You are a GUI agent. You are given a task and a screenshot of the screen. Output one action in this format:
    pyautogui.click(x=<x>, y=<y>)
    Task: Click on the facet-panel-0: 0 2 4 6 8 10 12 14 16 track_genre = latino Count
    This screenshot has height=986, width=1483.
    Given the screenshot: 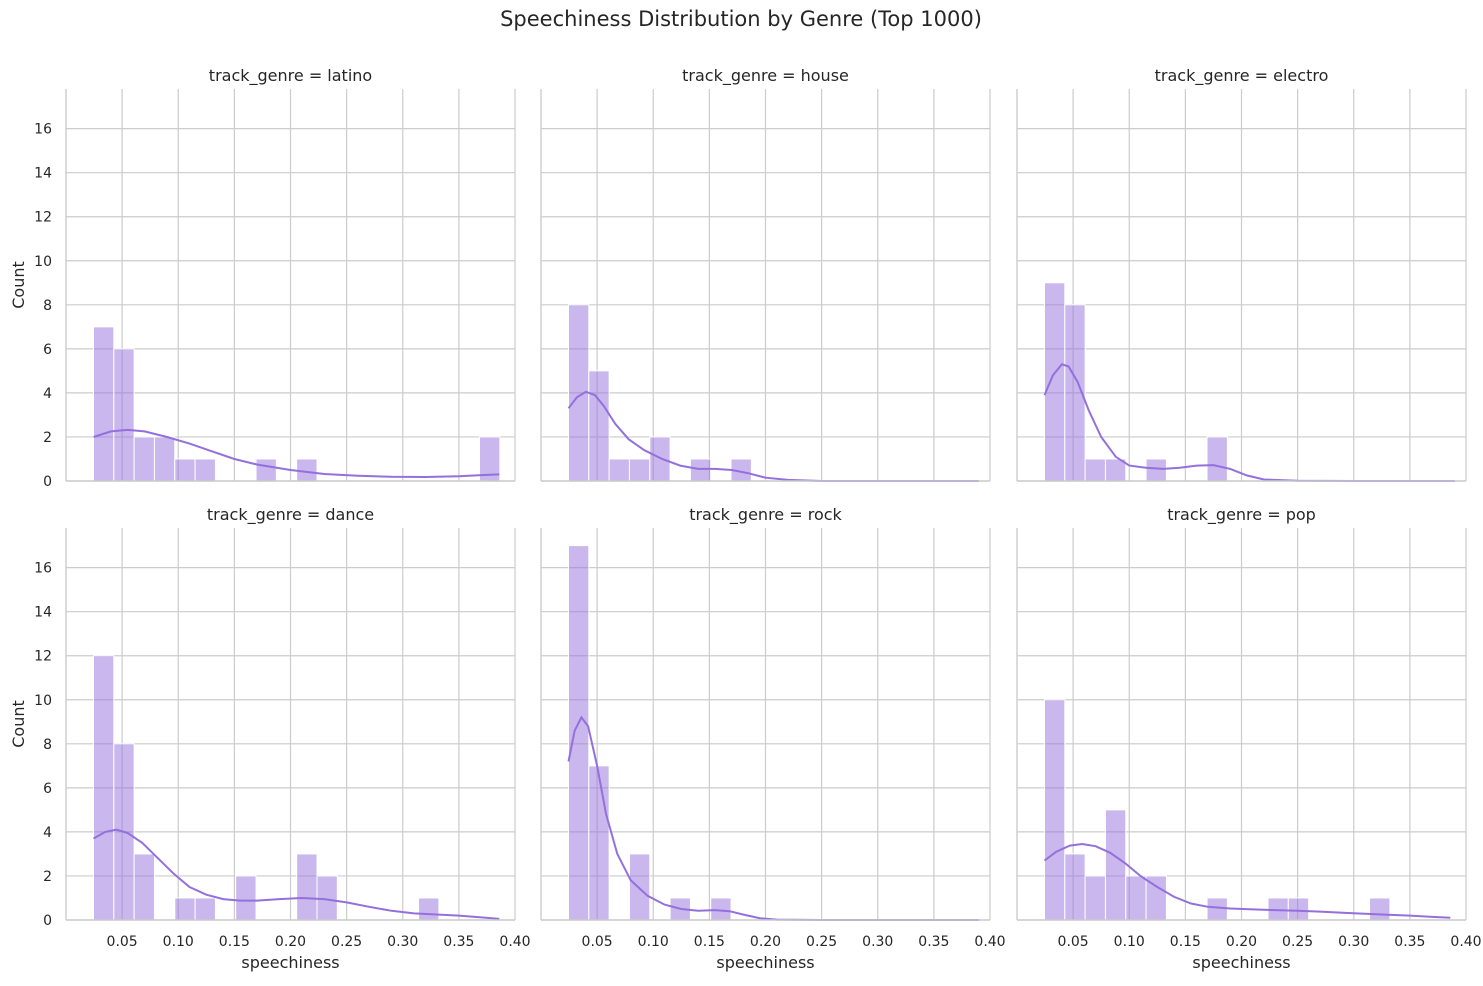 What is the action you would take?
    pyautogui.click(x=262, y=278)
    